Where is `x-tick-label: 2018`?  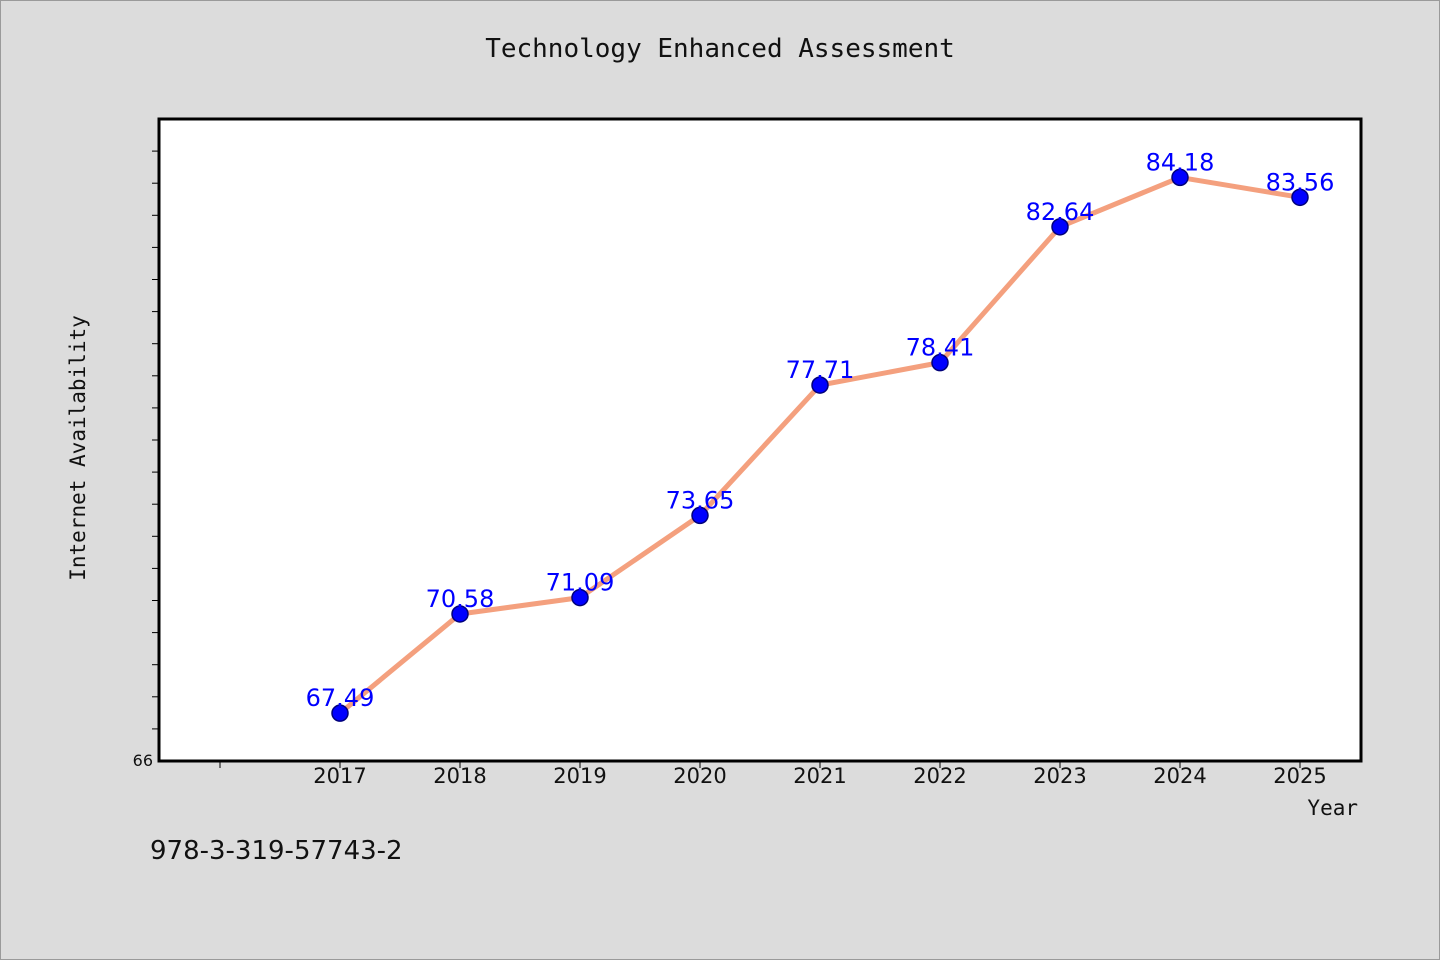 x-tick-label: 2018 is located at coordinates (459, 776).